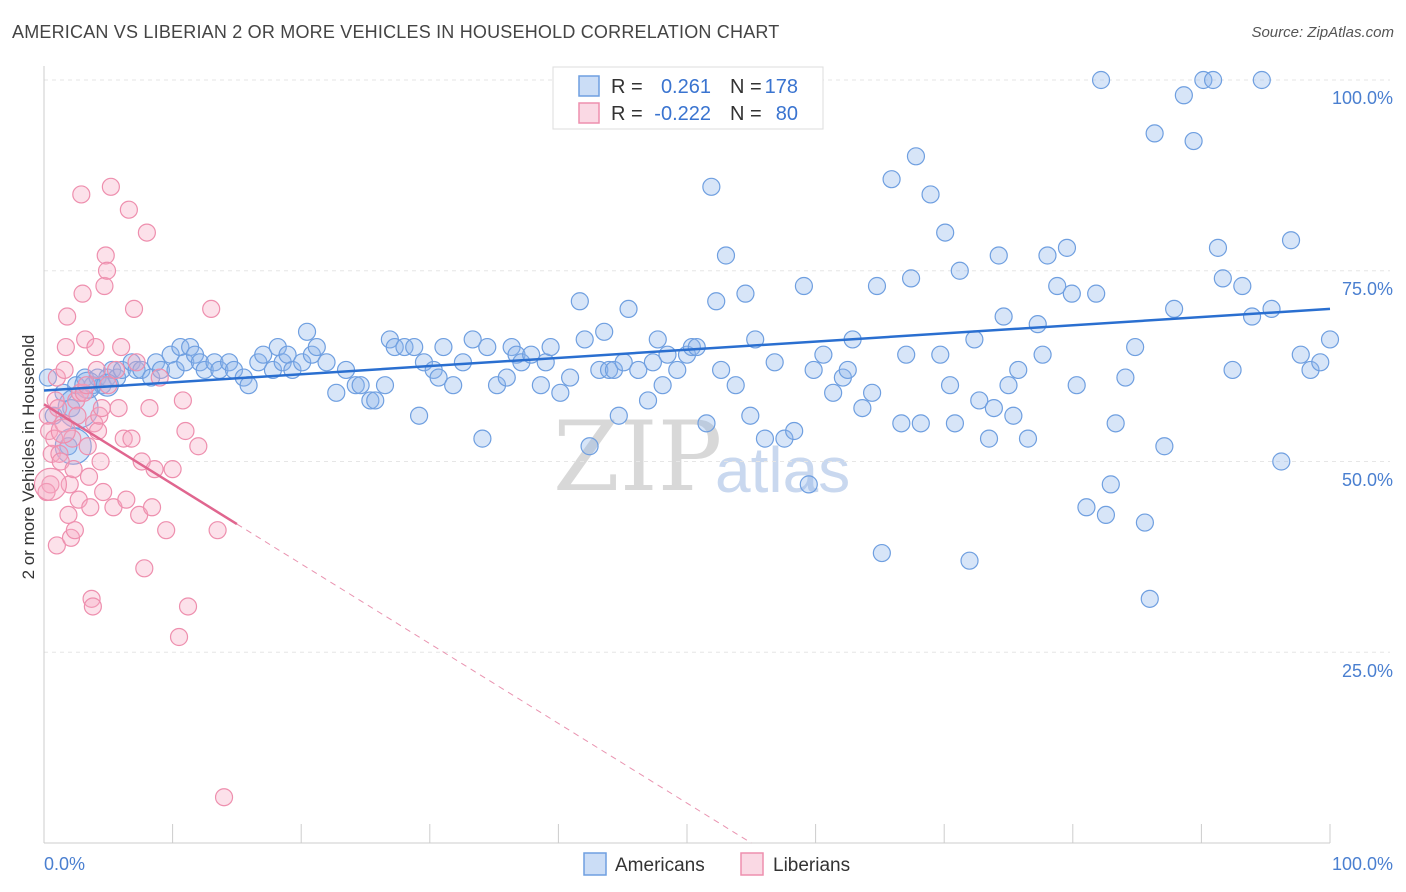 The image size is (1406, 892). I want to click on legend-n-value: 178, so click(781, 87).